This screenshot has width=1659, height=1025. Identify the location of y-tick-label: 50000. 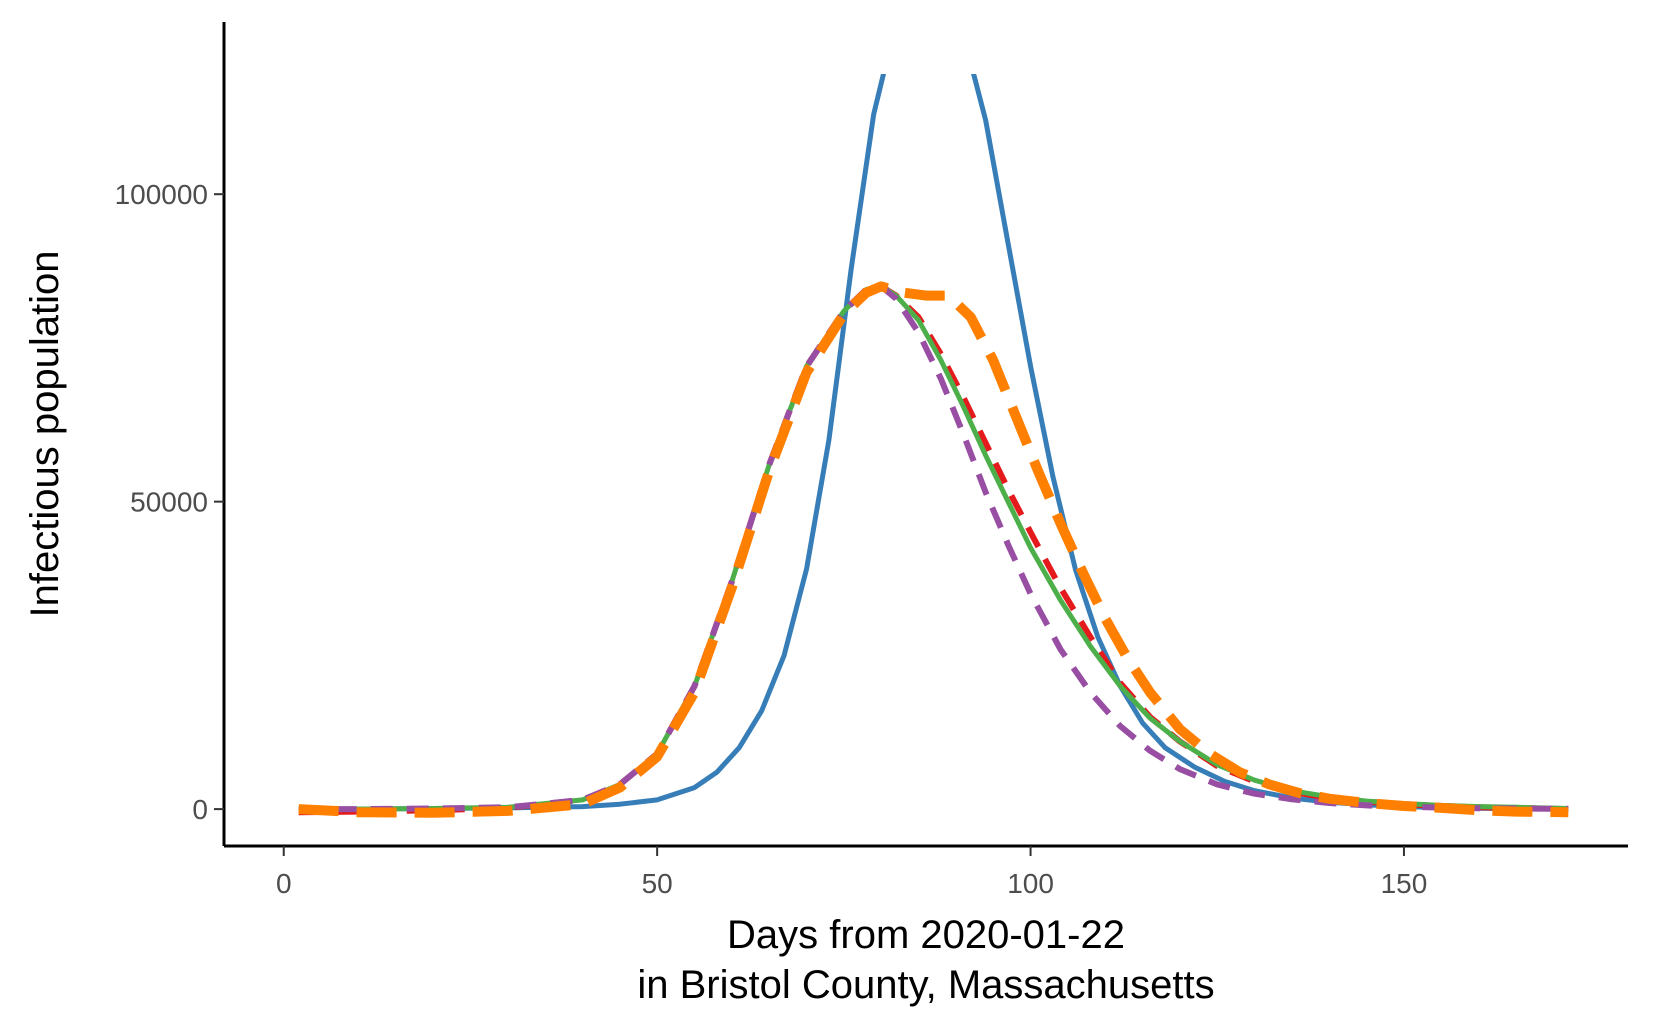
(169, 502).